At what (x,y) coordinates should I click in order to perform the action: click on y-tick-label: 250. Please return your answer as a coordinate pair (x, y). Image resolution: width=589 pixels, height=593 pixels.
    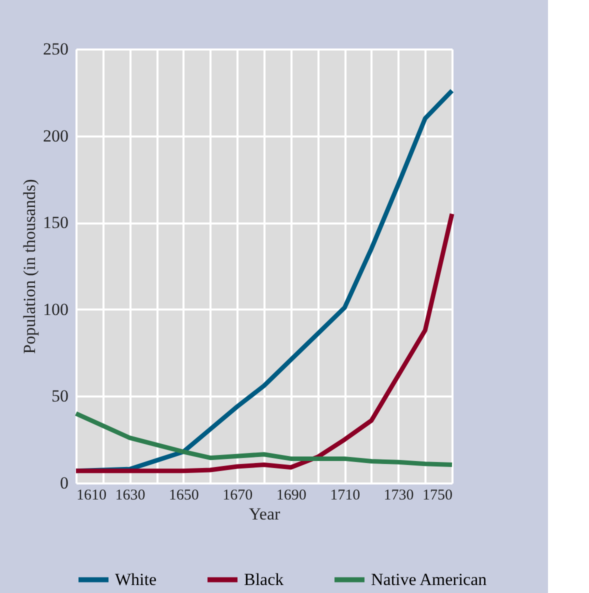
    Looking at the image, I should click on (55, 49).